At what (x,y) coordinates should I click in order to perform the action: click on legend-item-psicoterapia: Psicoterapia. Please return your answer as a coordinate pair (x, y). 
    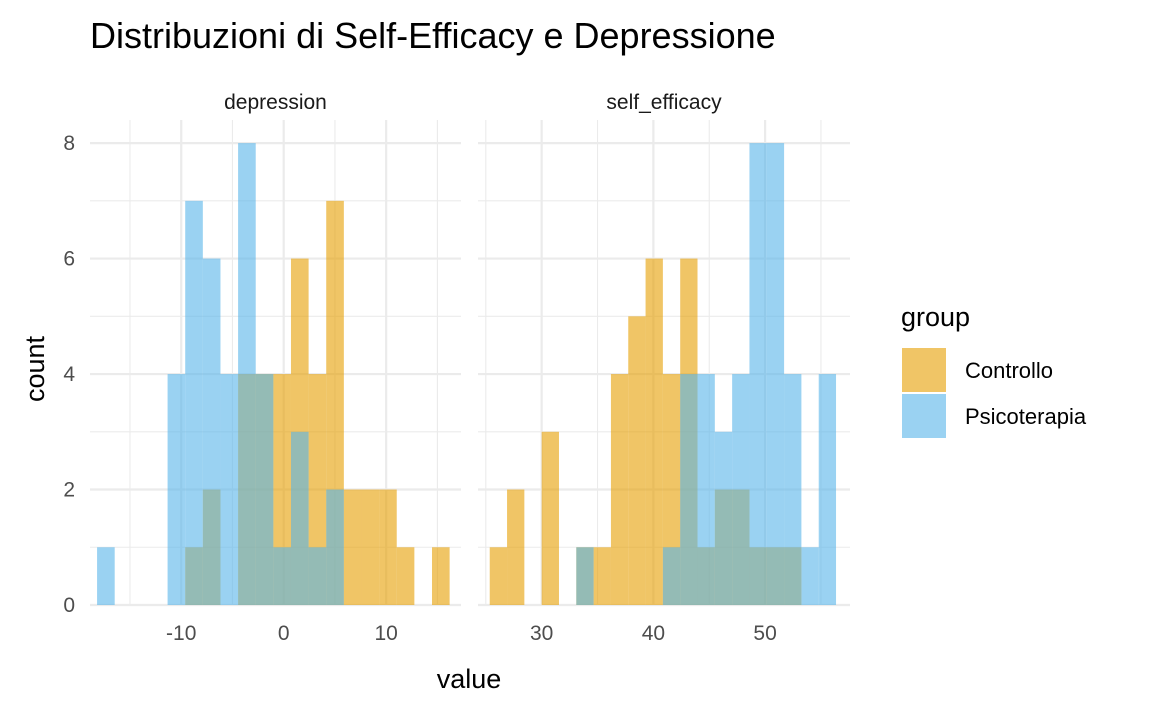
    Looking at the image, I should click on (994, 416).